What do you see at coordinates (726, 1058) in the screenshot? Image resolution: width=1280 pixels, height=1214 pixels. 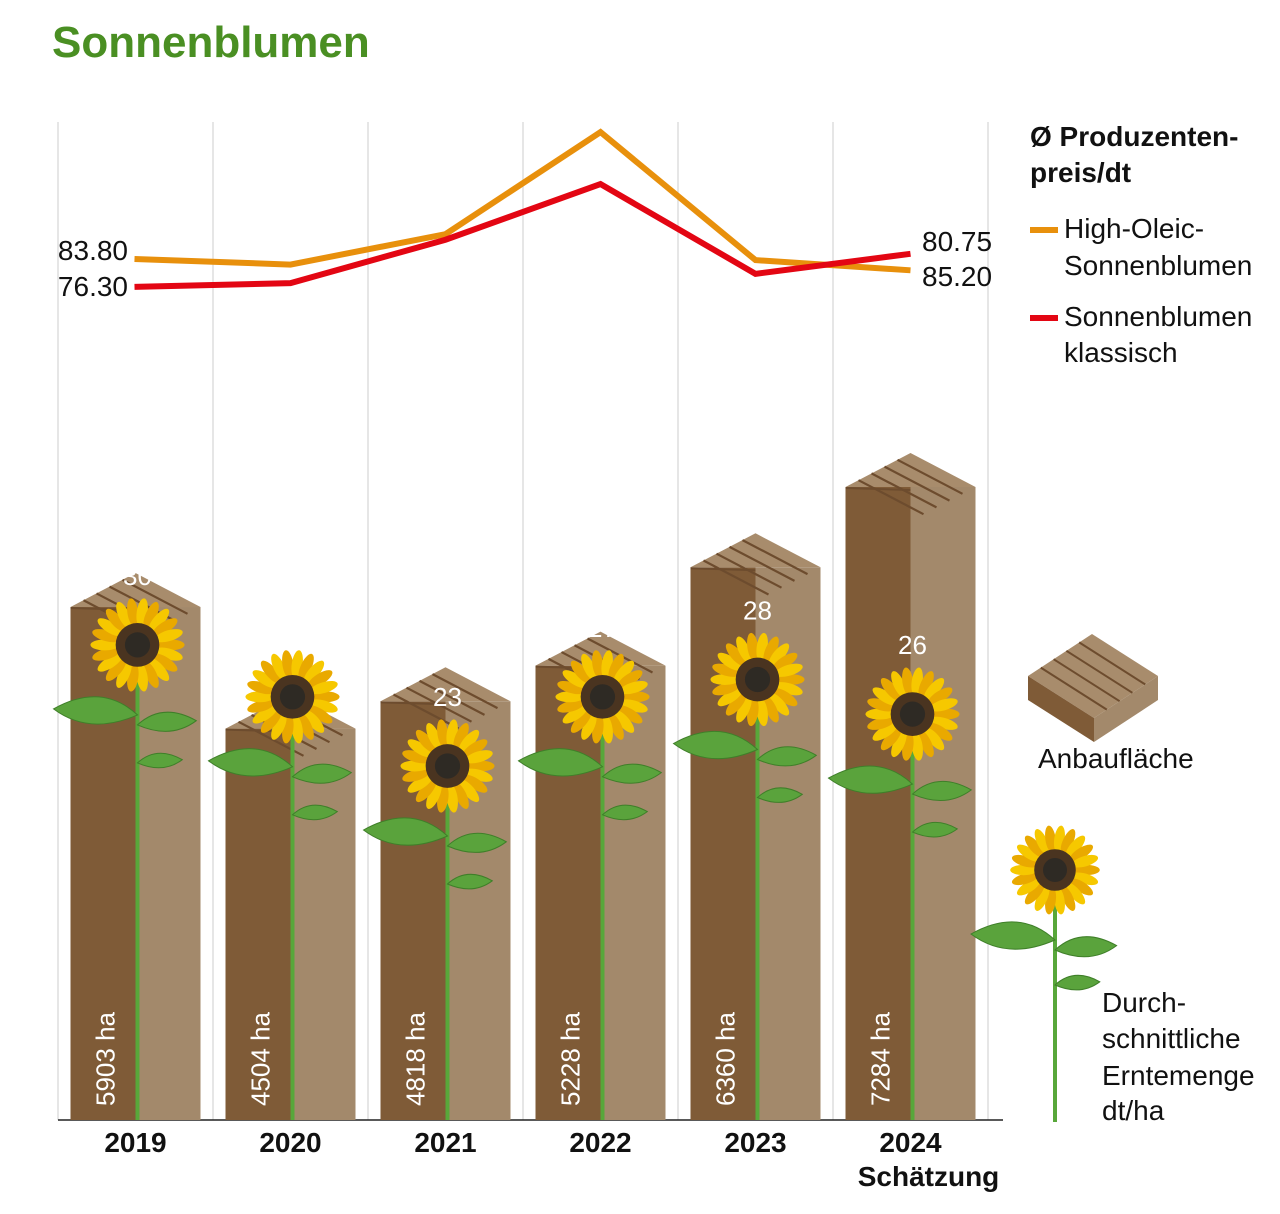 I see `area-label: 6360 ha` at bounding box center [726, 1058].